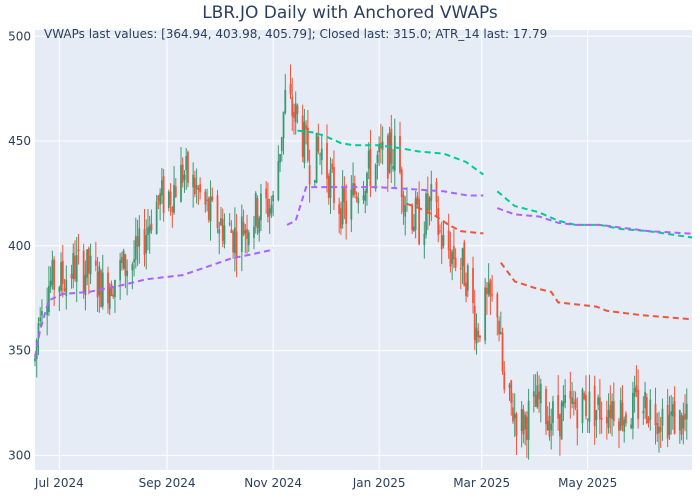 The height and width of the screenshot is (500, 700). I want to click on y-tick-label: 400, so click(19, 246).